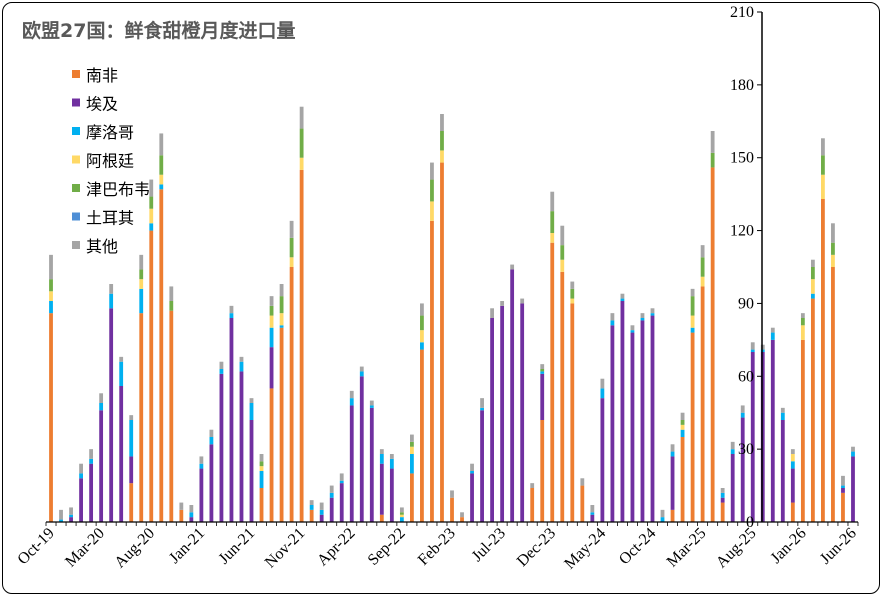 Image resolution: width=884 pixels, height=598 pixels. I want to click on x-tick-label: Aug-20, so click(134, 548).